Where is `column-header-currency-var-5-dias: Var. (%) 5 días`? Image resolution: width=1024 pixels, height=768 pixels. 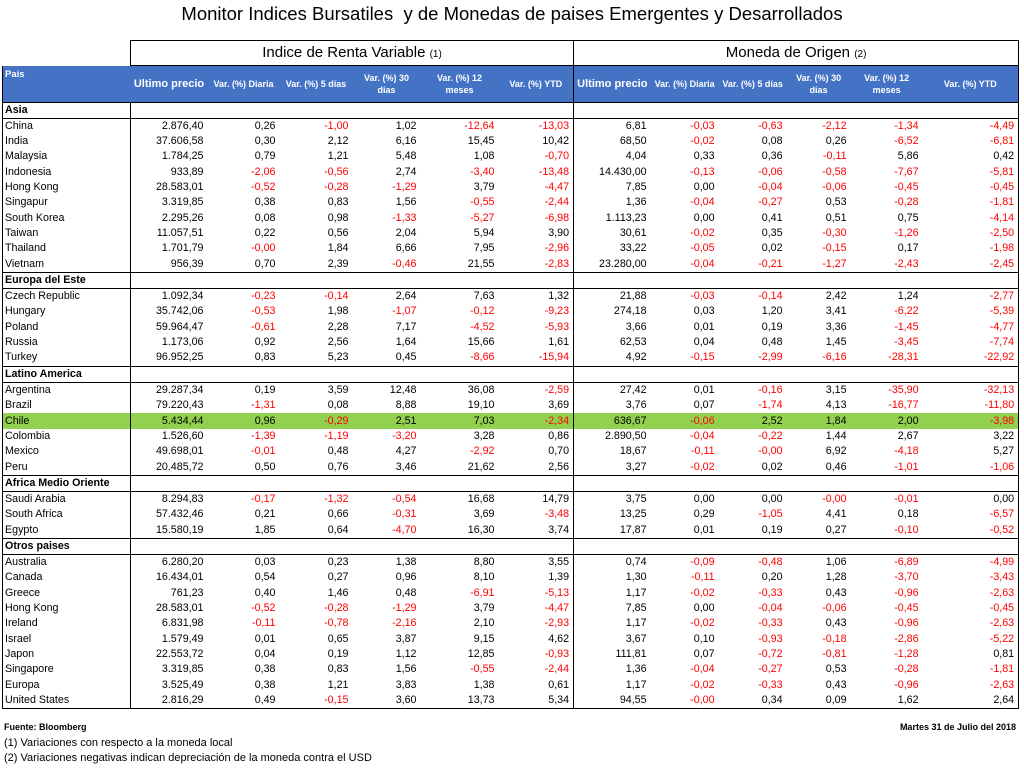 column-header-currency-var-5-dias: Var. (%) 5 días is located at coordinates (752, 83).